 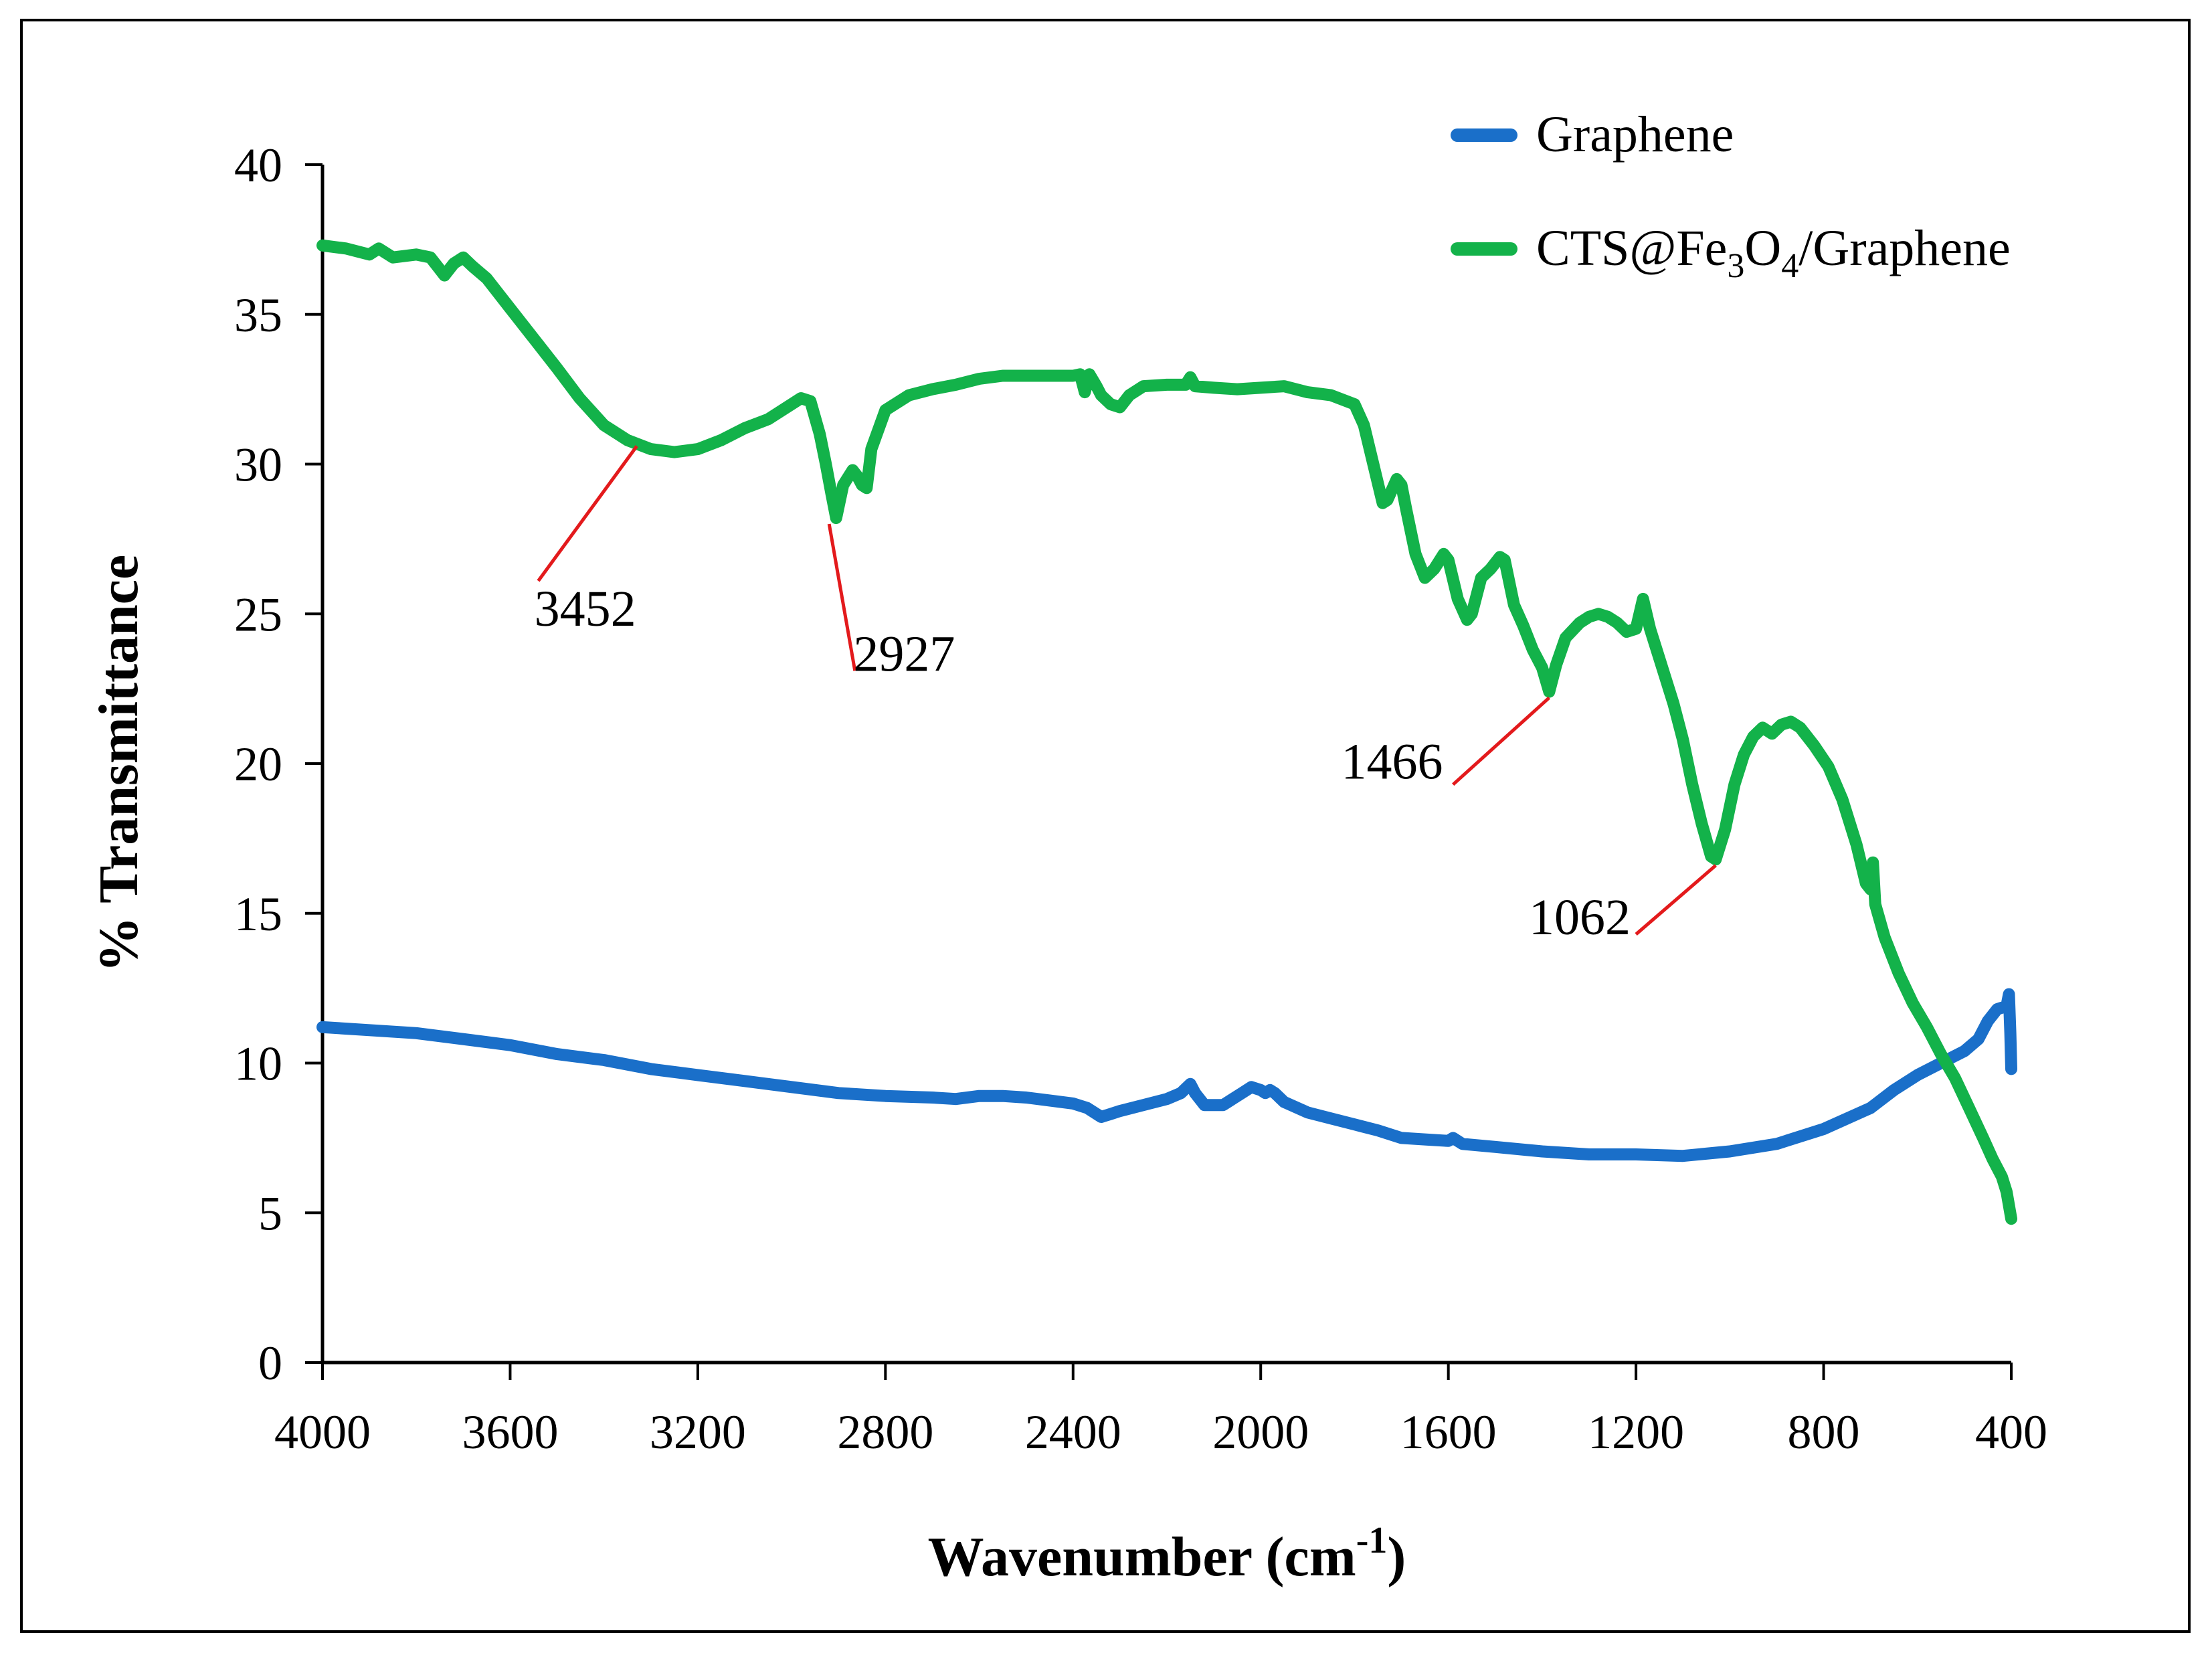 I want to click on y-tick-label: 25, so click(x=258, y=614).